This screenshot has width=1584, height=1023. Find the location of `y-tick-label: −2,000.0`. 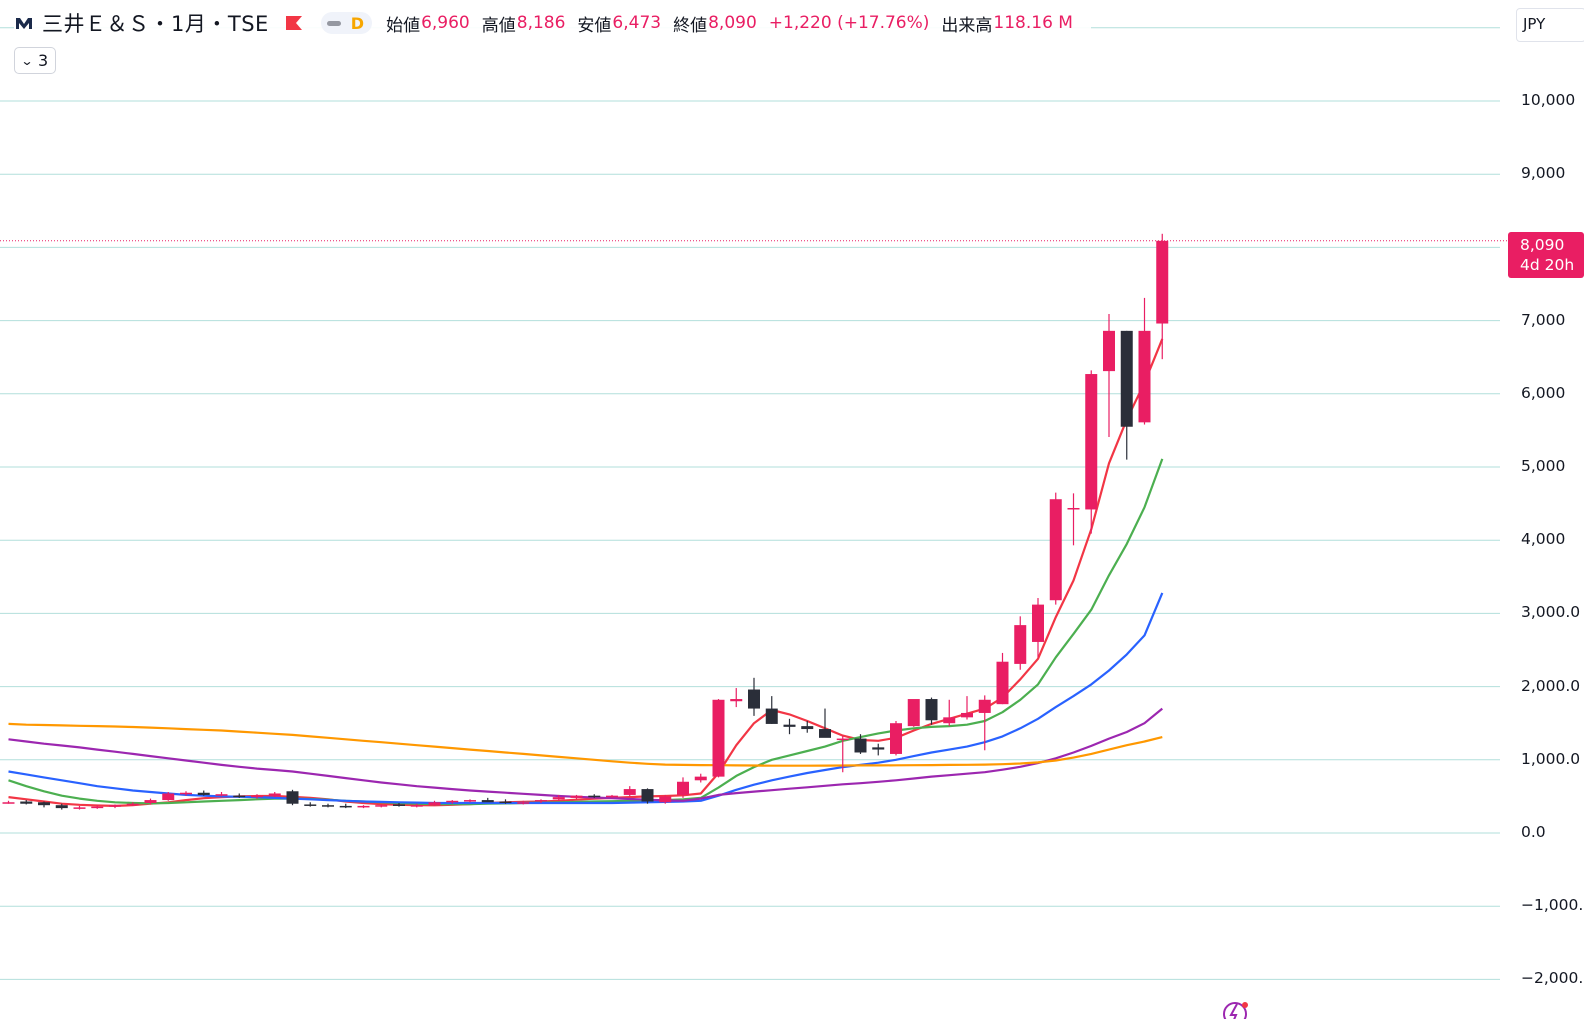

y-tick-label: −2,000.0 is located at coordinates (1552, 978).